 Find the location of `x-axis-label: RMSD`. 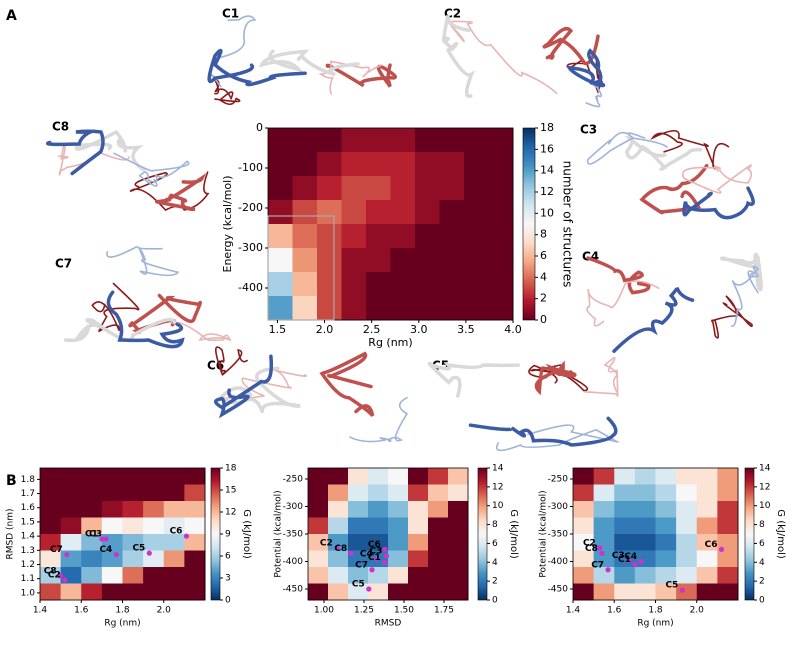

x-axis-label: RMSD is located at coordinates (388, 624).